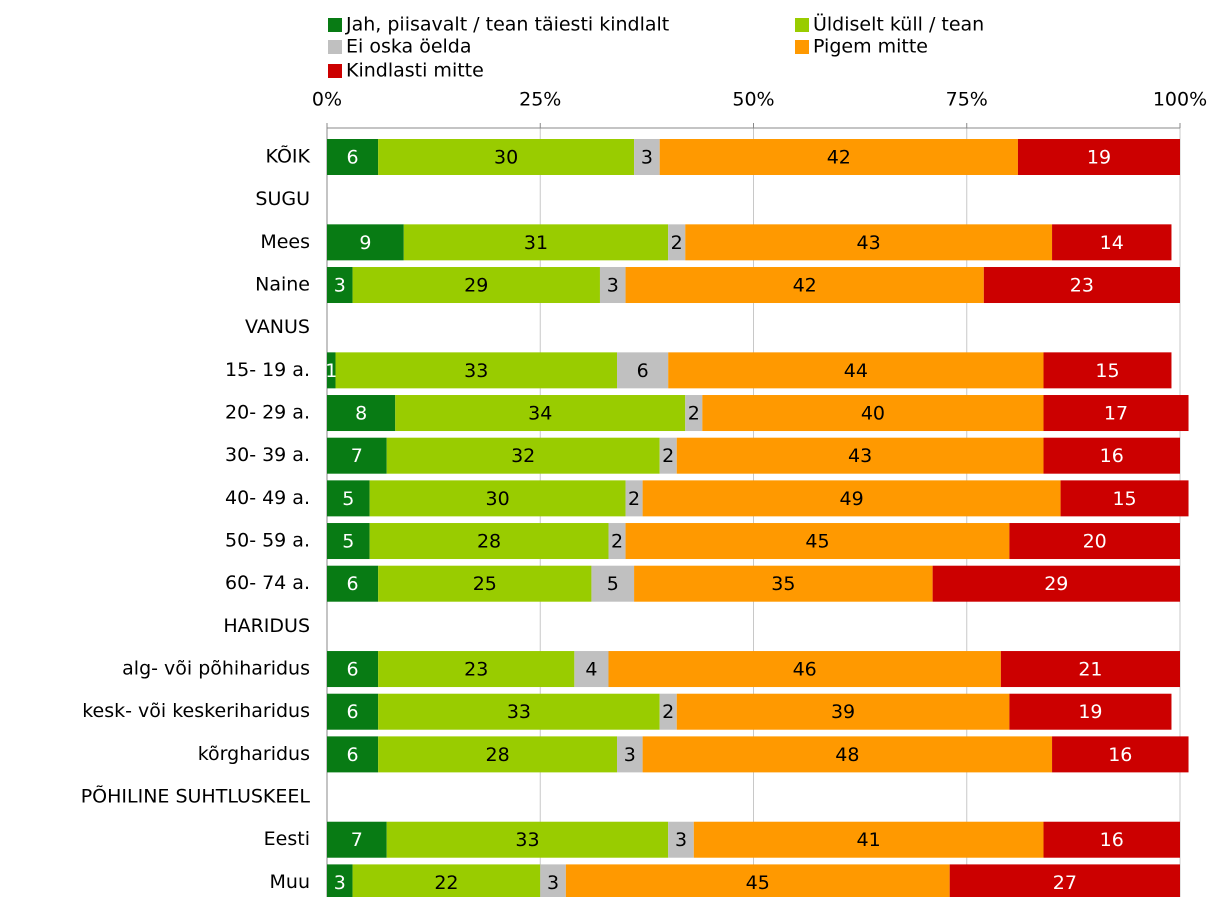  Describe the element at coordinates (267, 583) in the screenshot. I see `y-tick-label: 60- 74 a.` at that location.